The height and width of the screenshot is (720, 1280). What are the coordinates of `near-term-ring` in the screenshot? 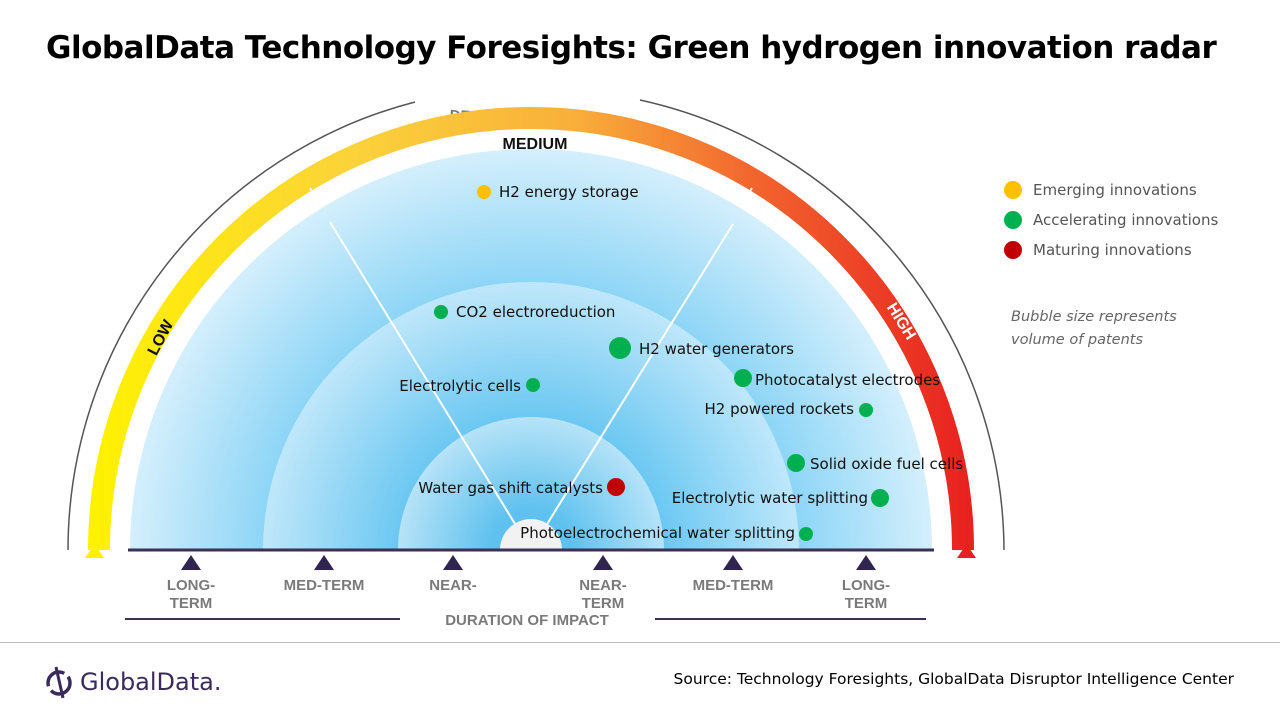 It's located at (531, 483).